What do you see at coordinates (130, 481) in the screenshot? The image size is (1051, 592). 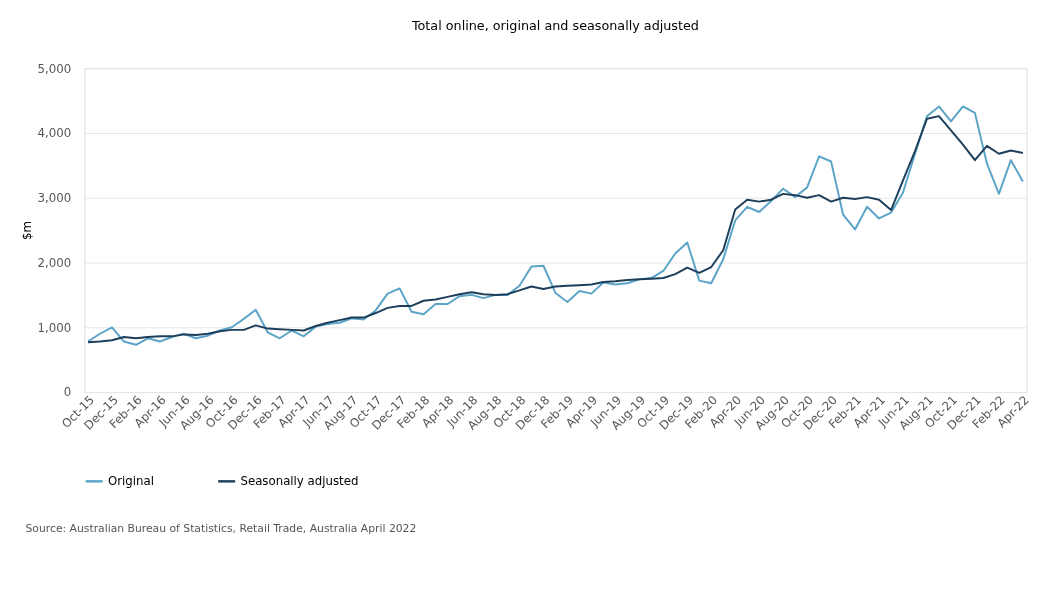 I see `legend-label: Original` at bounding box center [130, 481].